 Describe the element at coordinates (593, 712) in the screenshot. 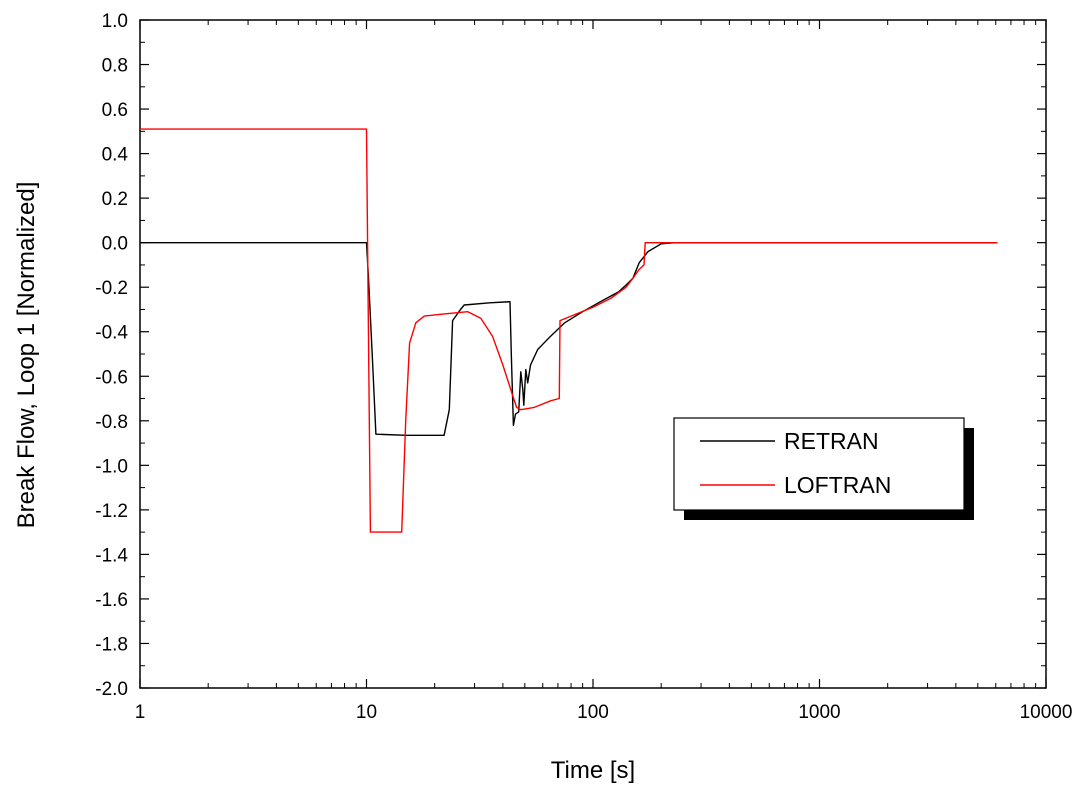

I see `x-tick-label: 100` at that location.